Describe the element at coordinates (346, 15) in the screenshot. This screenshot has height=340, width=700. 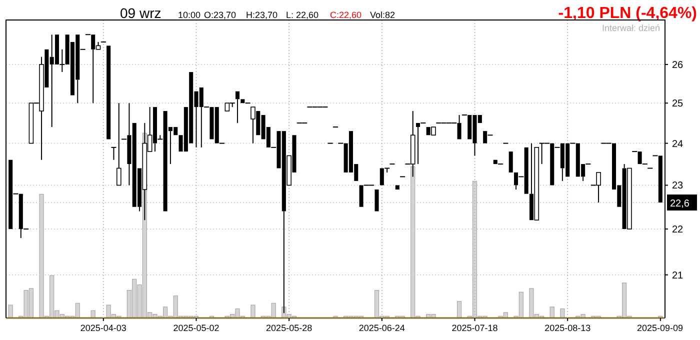
I see `annotation: C:22,60` at that location.